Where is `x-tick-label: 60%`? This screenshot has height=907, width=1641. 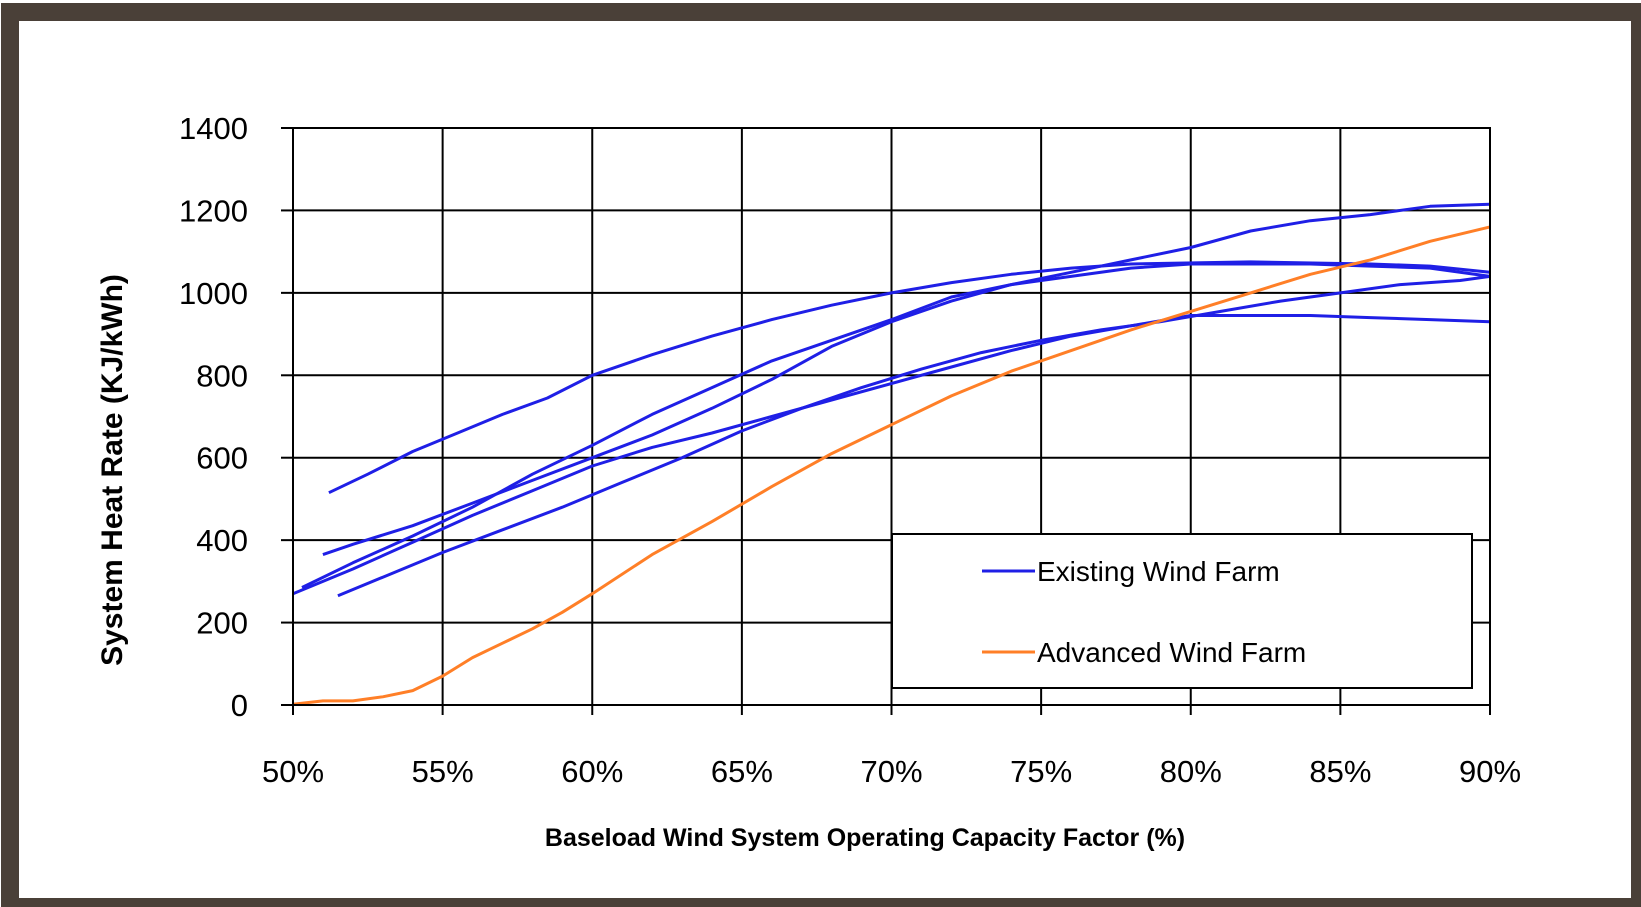 x-tick-label: 60% is located at coordinates (592, 771).